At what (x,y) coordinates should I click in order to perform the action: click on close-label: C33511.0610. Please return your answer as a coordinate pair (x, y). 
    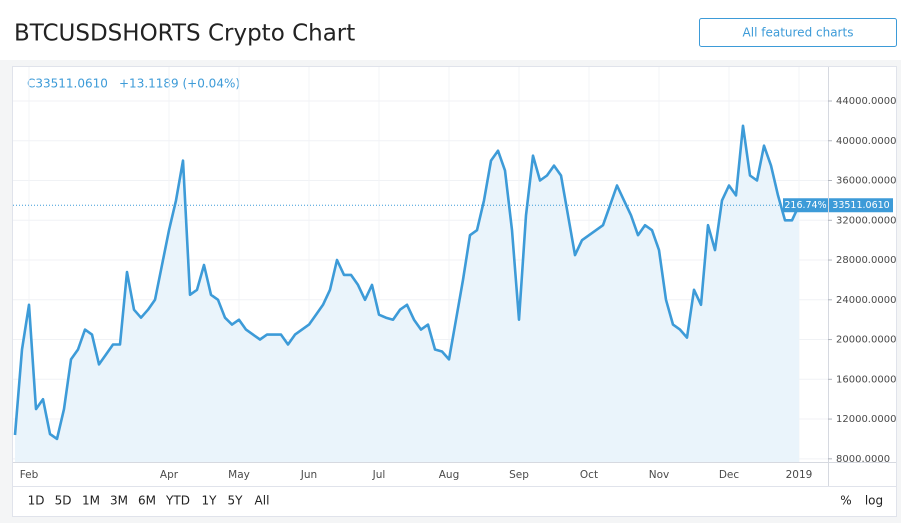
    Looking at the image, I should click on (67, 84).